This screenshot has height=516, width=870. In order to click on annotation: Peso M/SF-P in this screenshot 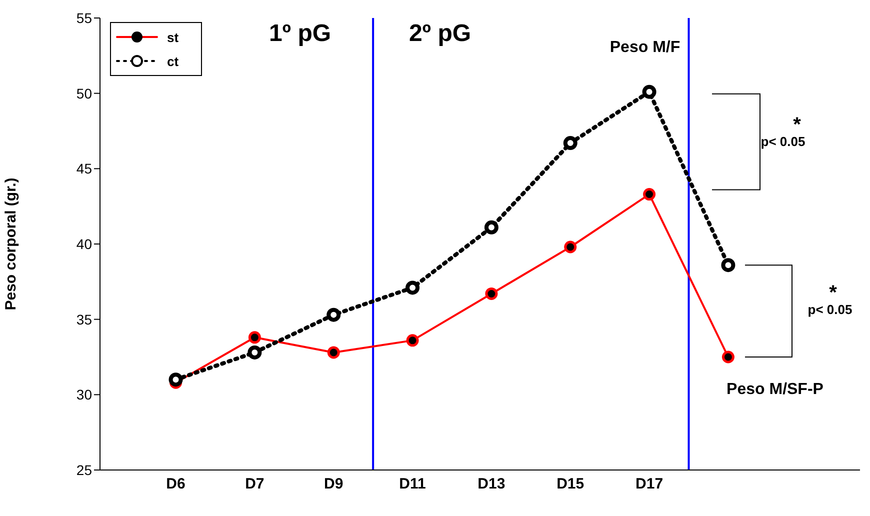, I will do `click(775, 389)`.